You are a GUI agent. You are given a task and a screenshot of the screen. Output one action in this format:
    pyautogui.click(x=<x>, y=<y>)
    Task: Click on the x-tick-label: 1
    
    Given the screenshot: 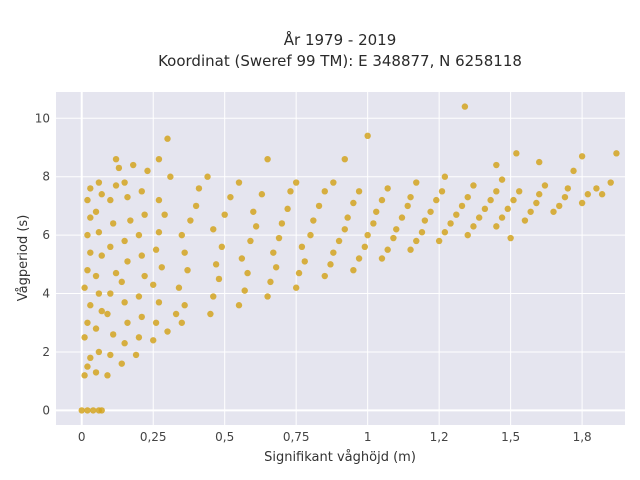 What is the action you would take?
    pyautogui.click(x=368, y=437)
    